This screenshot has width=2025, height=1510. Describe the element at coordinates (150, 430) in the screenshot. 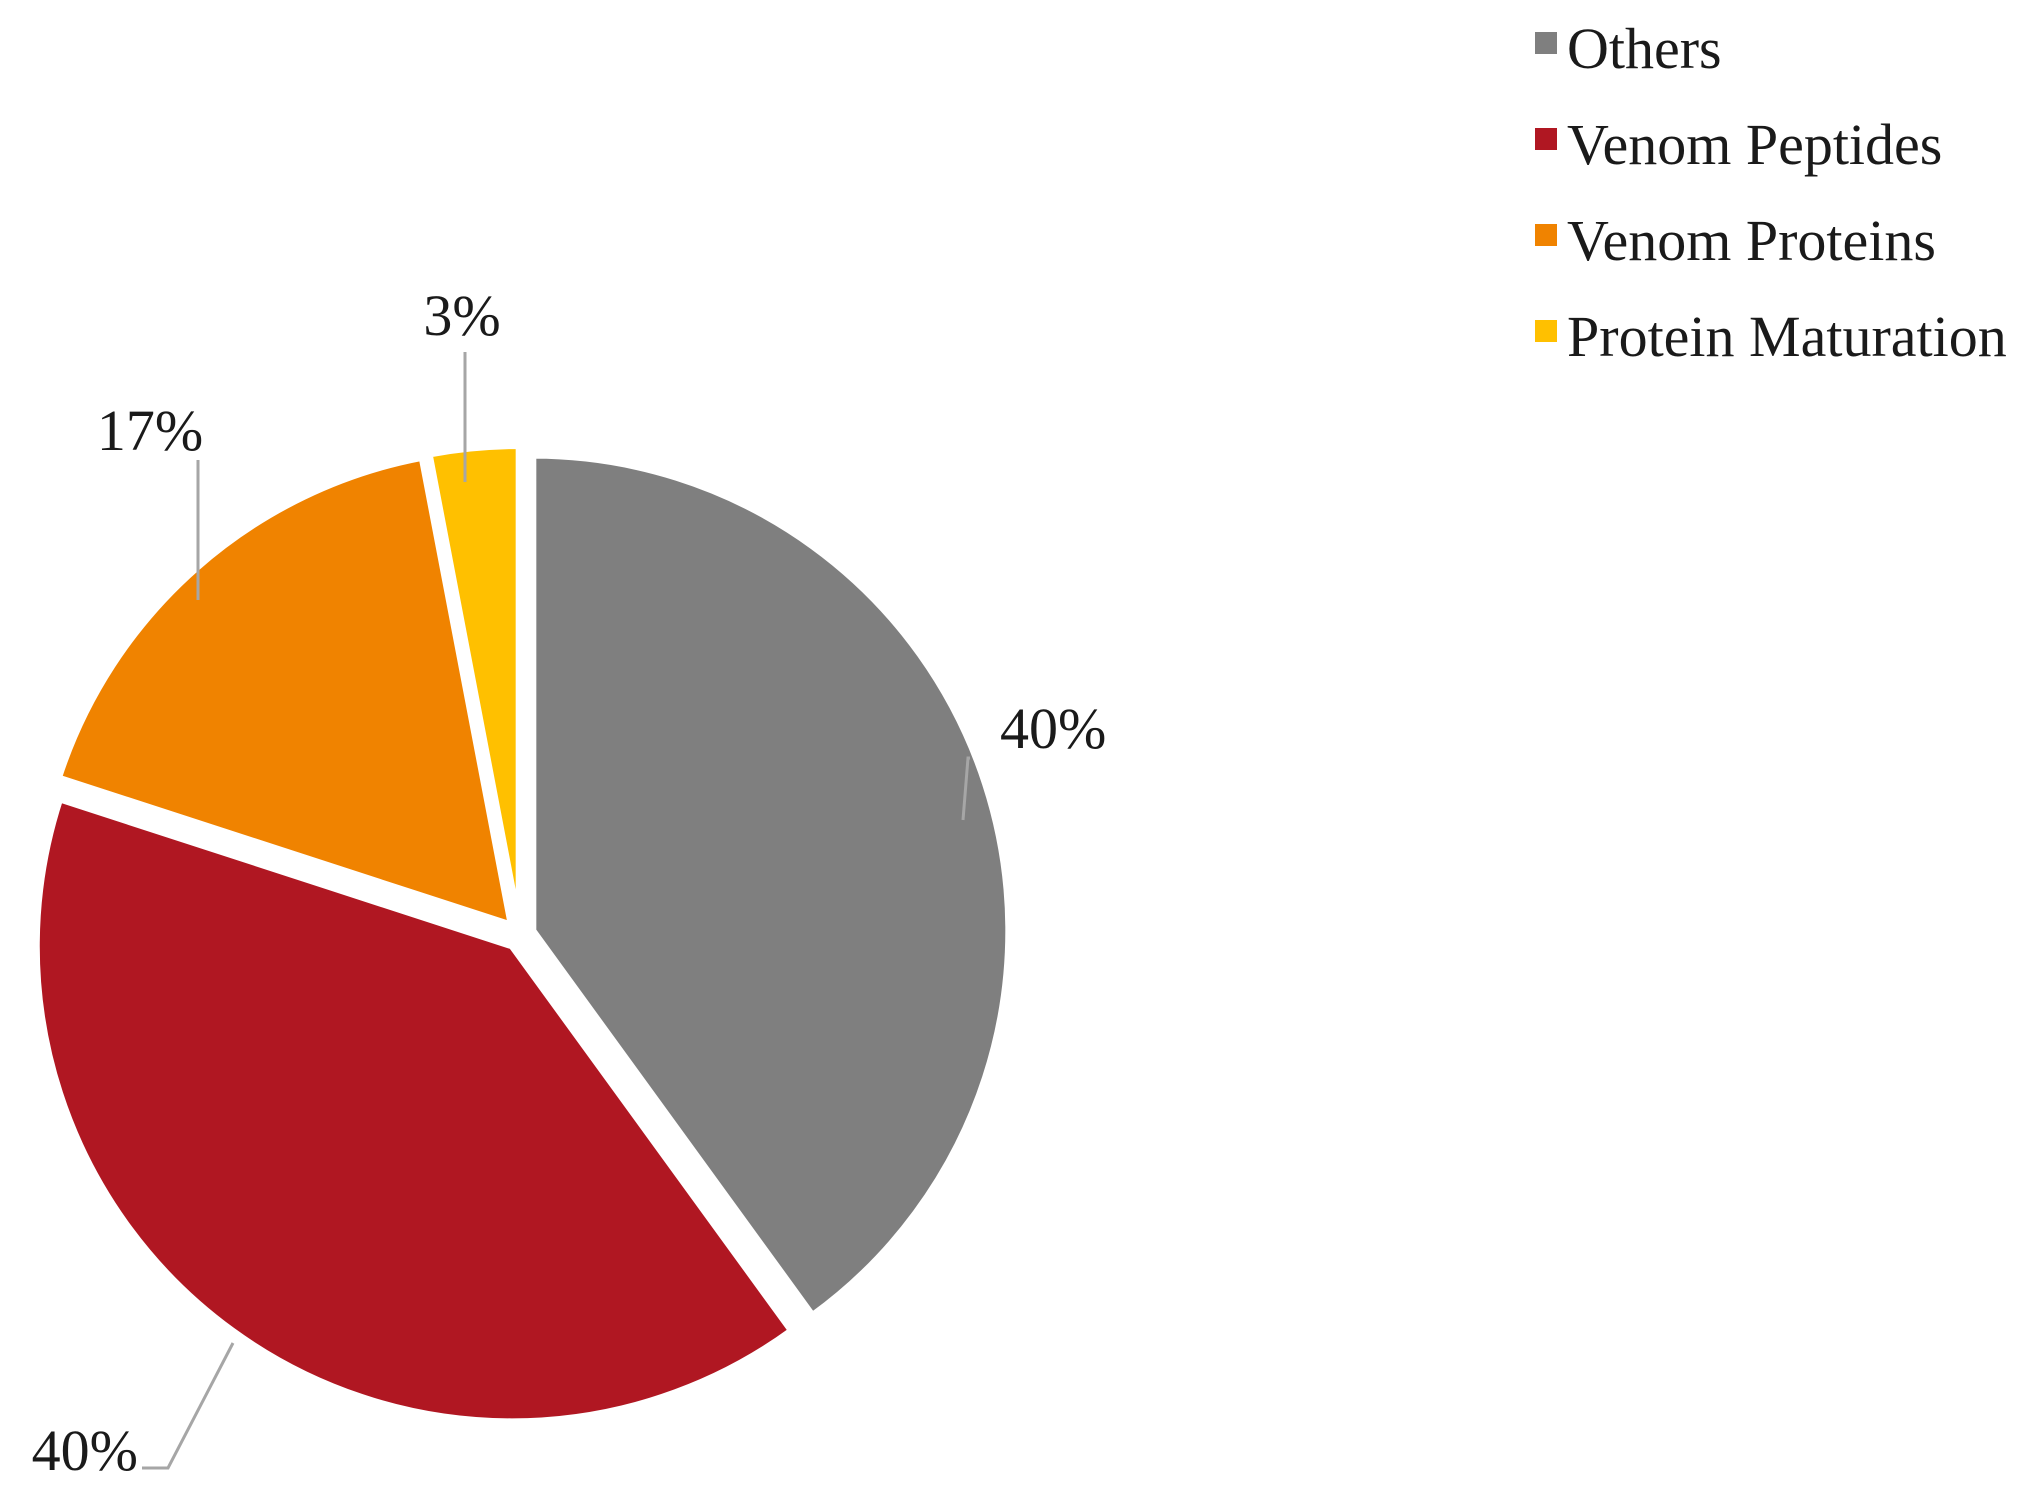

I see `data-label: 17%` at that location.